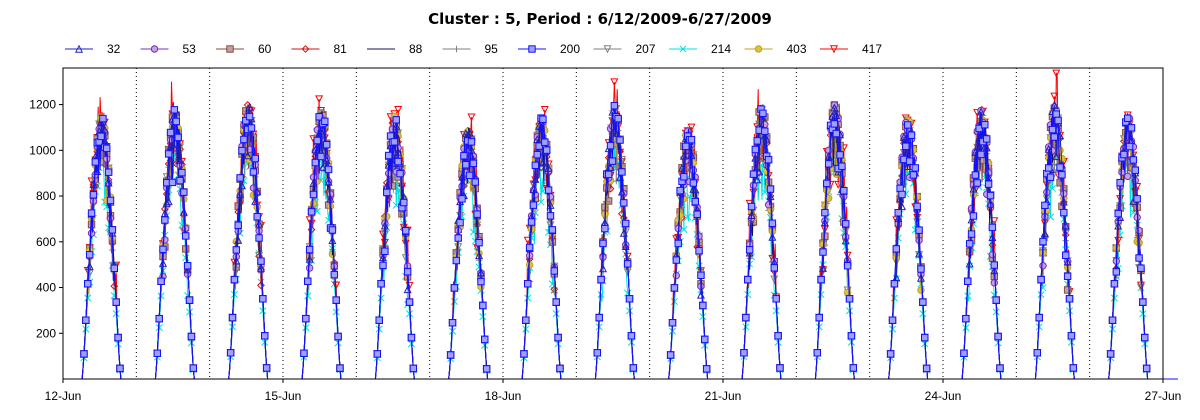 This screenshot has height=420, width=1200. Describe the element at coordinates (319, 49) in the screenshot. I see `legend-item-81: 81` at that location.